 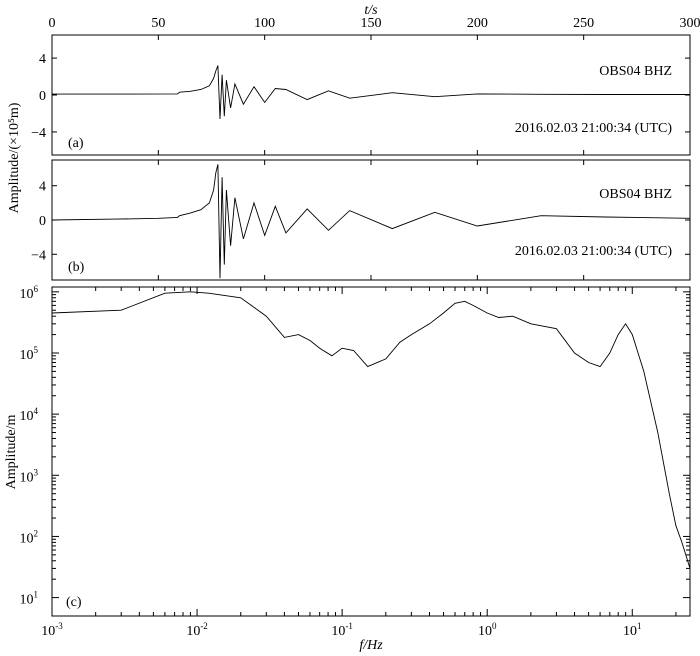 I want to click on panel-b-station-label: OBS04 BHZ, so click(x=635, y=194).